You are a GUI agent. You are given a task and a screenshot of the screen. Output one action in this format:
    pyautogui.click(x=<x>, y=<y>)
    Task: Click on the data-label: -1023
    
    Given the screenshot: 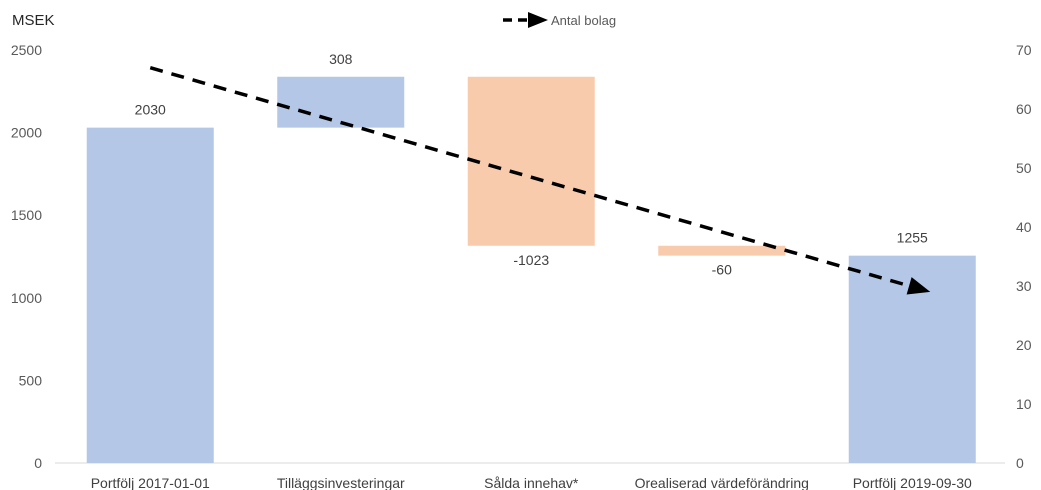 What is the action you would take?
    pyautogui.click(x=531, y=260)
    